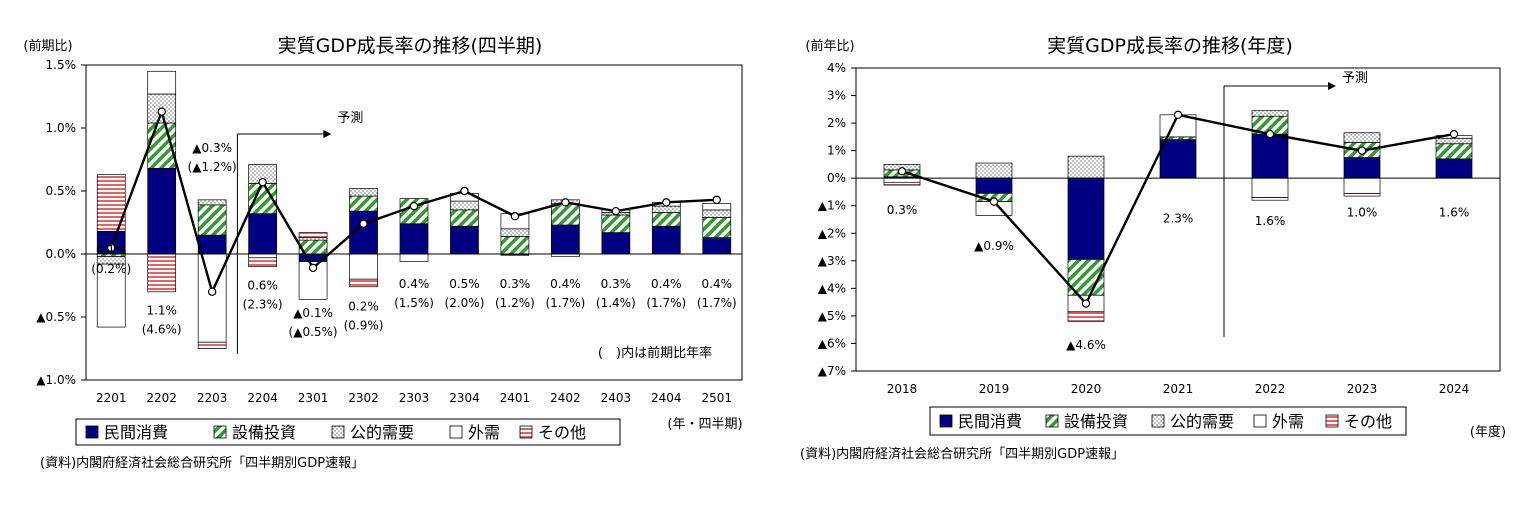 Image resolution: width=1526 pixels, height=507 pixels. I want to click on data-label: (4.6%), so click(162, 329).